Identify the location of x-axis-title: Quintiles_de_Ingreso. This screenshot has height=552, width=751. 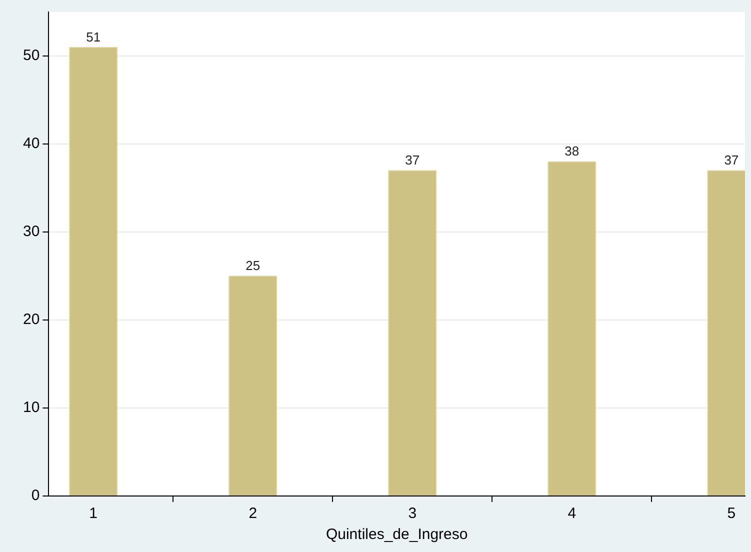
(397, 535).